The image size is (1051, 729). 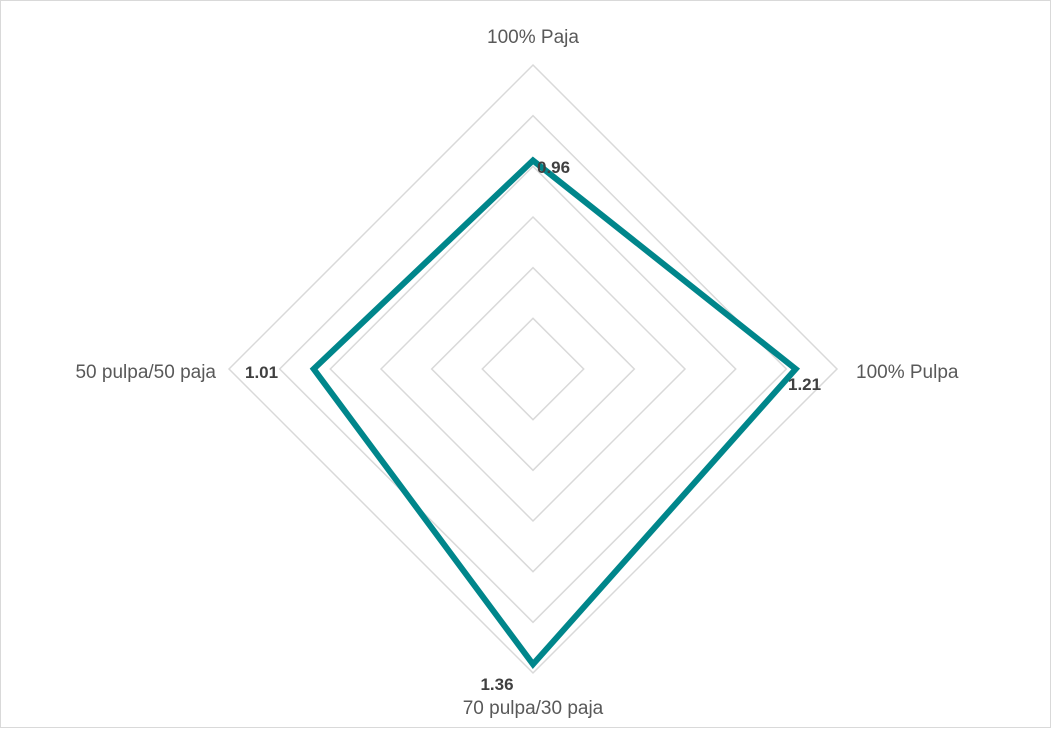 I want to click on category-label-100-paja: 100% Paja, so click(x=533, y=37).